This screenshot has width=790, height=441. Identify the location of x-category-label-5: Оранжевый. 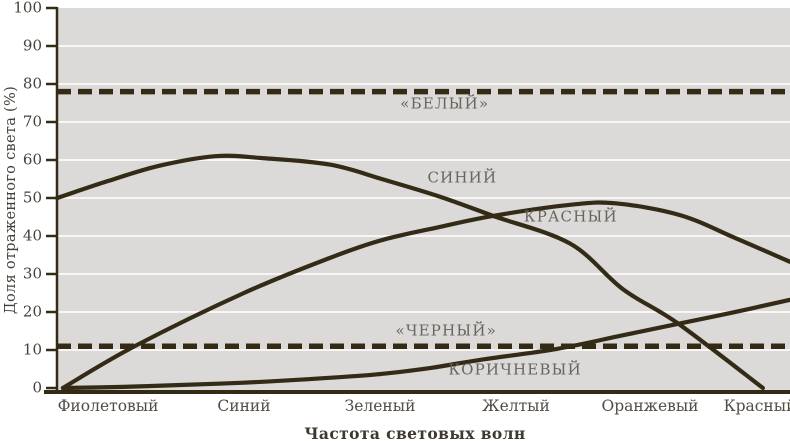
(650, 406).